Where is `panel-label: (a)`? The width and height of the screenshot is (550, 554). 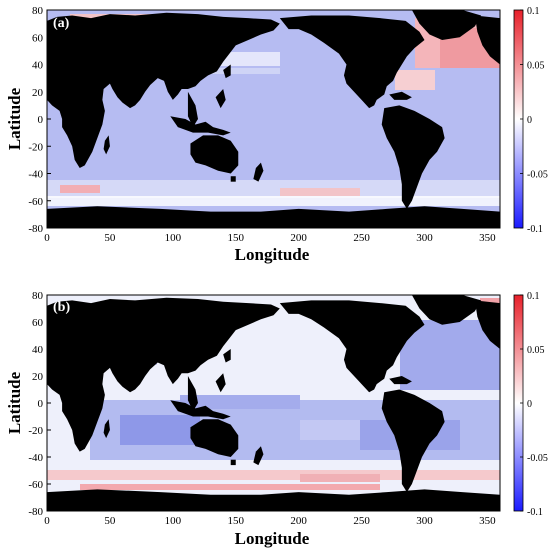
panel-label: (a) is located at coordinates (61, 23).